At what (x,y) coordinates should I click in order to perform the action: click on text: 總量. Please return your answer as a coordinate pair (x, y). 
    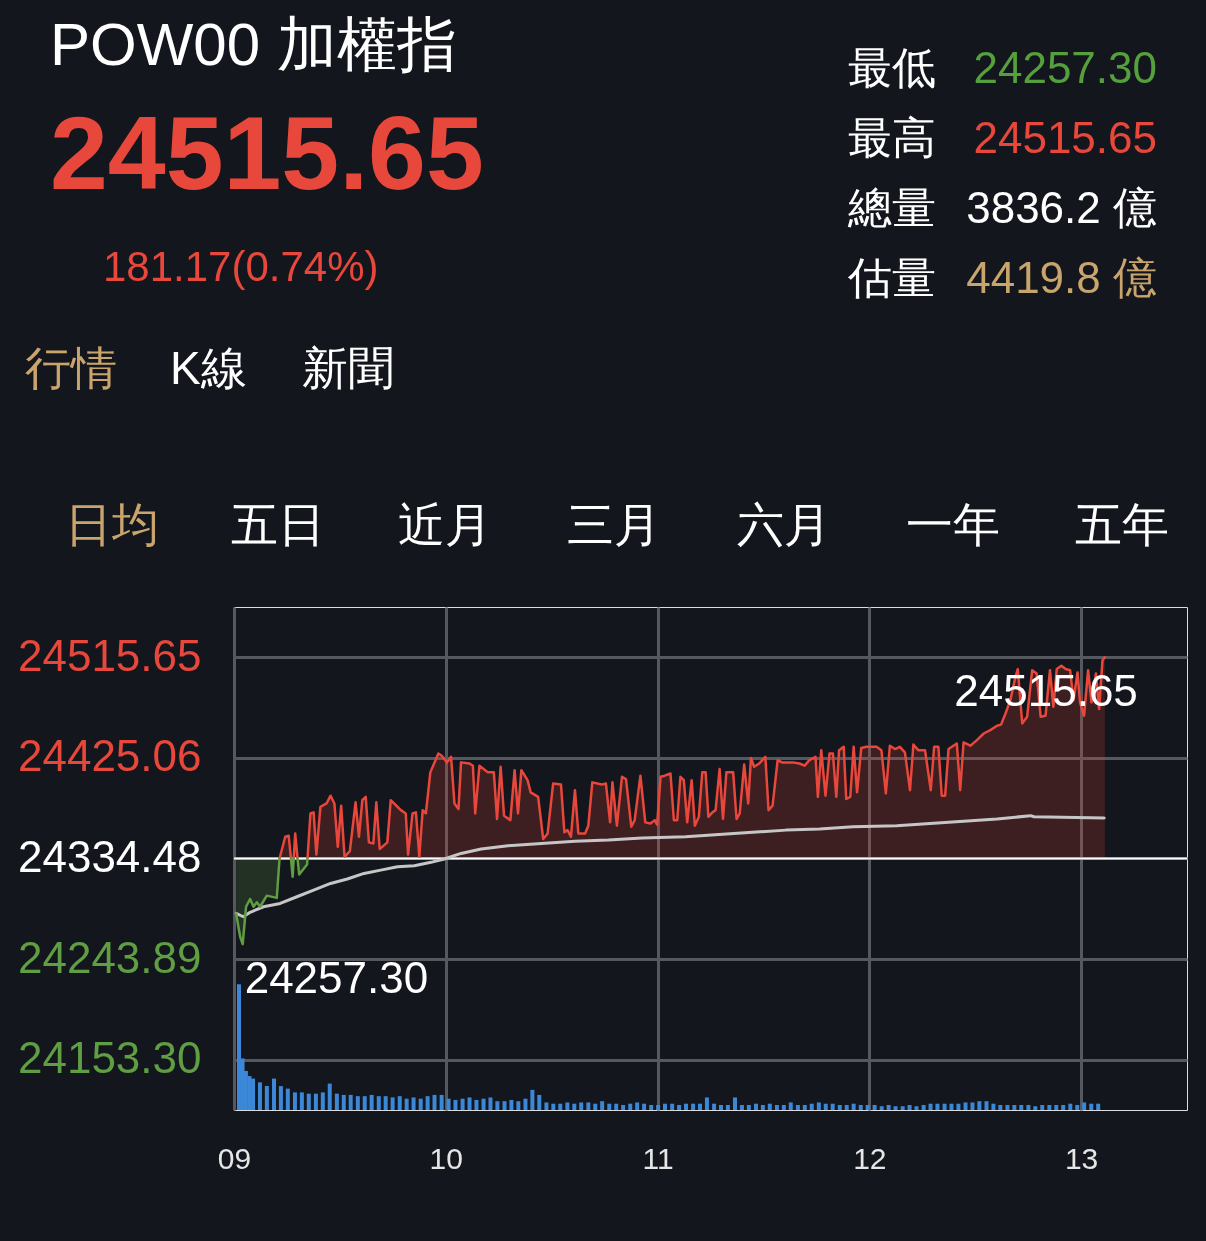
    Looking at the image, I should click on (891, 207).